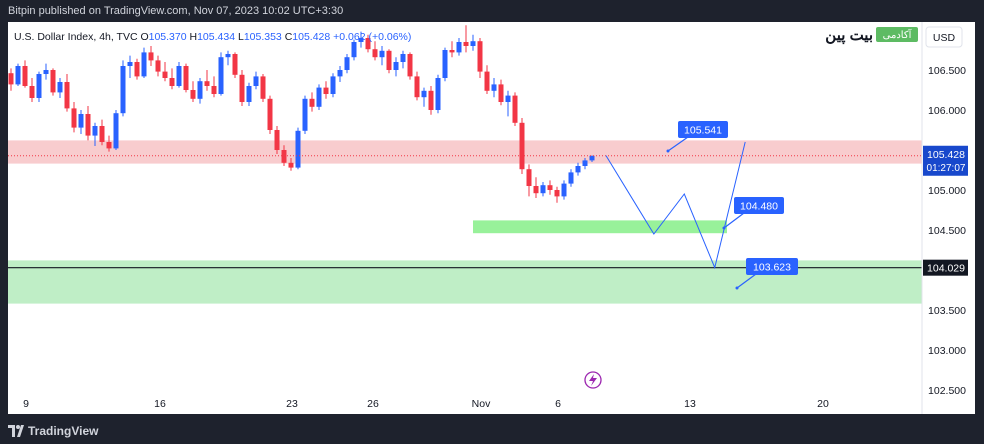  I want to click on callout-3: 103.623, so click(767, 274).